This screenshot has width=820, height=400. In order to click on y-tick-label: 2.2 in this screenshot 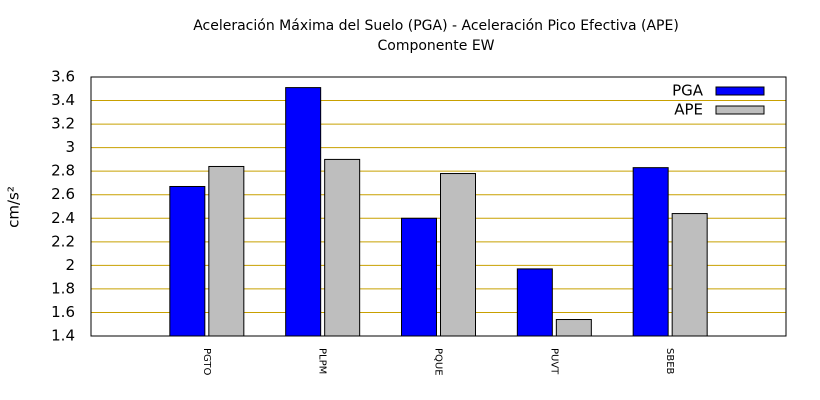, I will do `click(63, 241)`.